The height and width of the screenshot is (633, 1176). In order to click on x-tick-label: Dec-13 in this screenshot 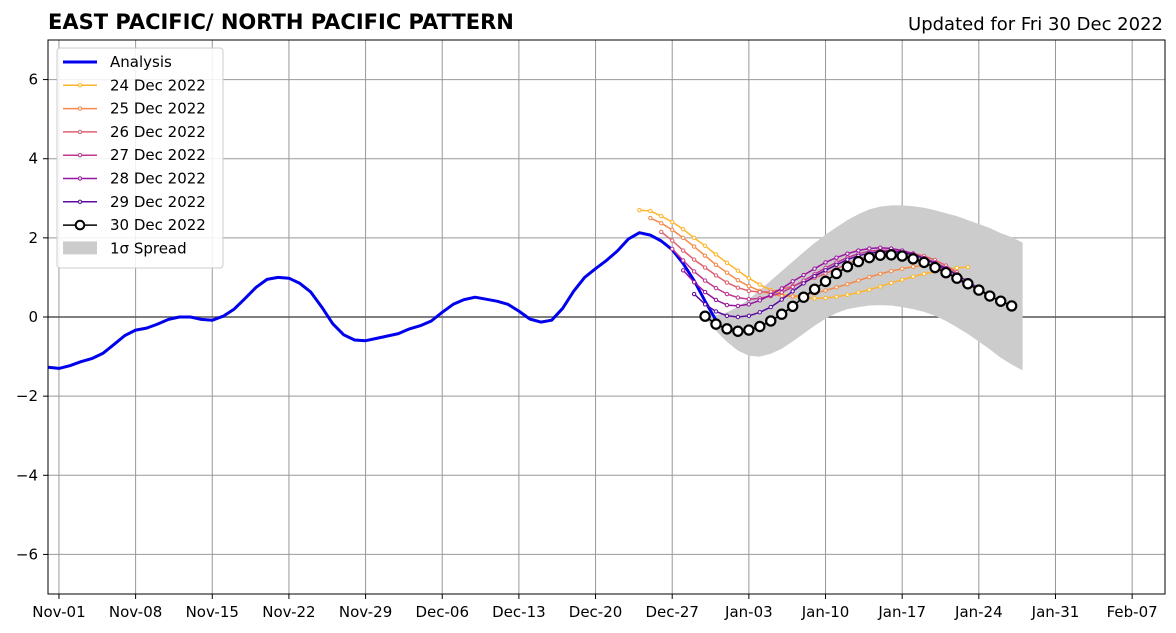, I will do `click(519, 612)`.